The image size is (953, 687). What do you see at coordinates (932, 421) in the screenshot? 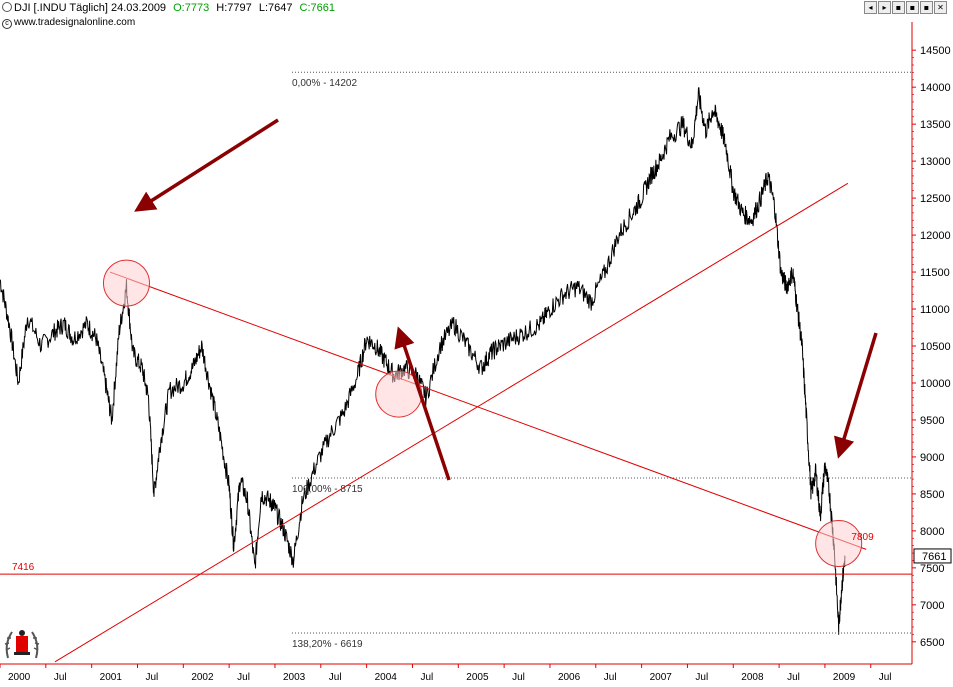
I see `y-tick-label: 9500` at bounding box center [932, 421].